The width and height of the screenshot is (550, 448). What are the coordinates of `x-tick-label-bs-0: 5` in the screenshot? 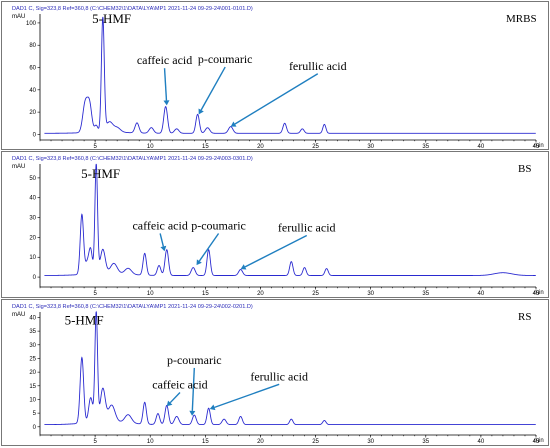 It's located at (95, 294).